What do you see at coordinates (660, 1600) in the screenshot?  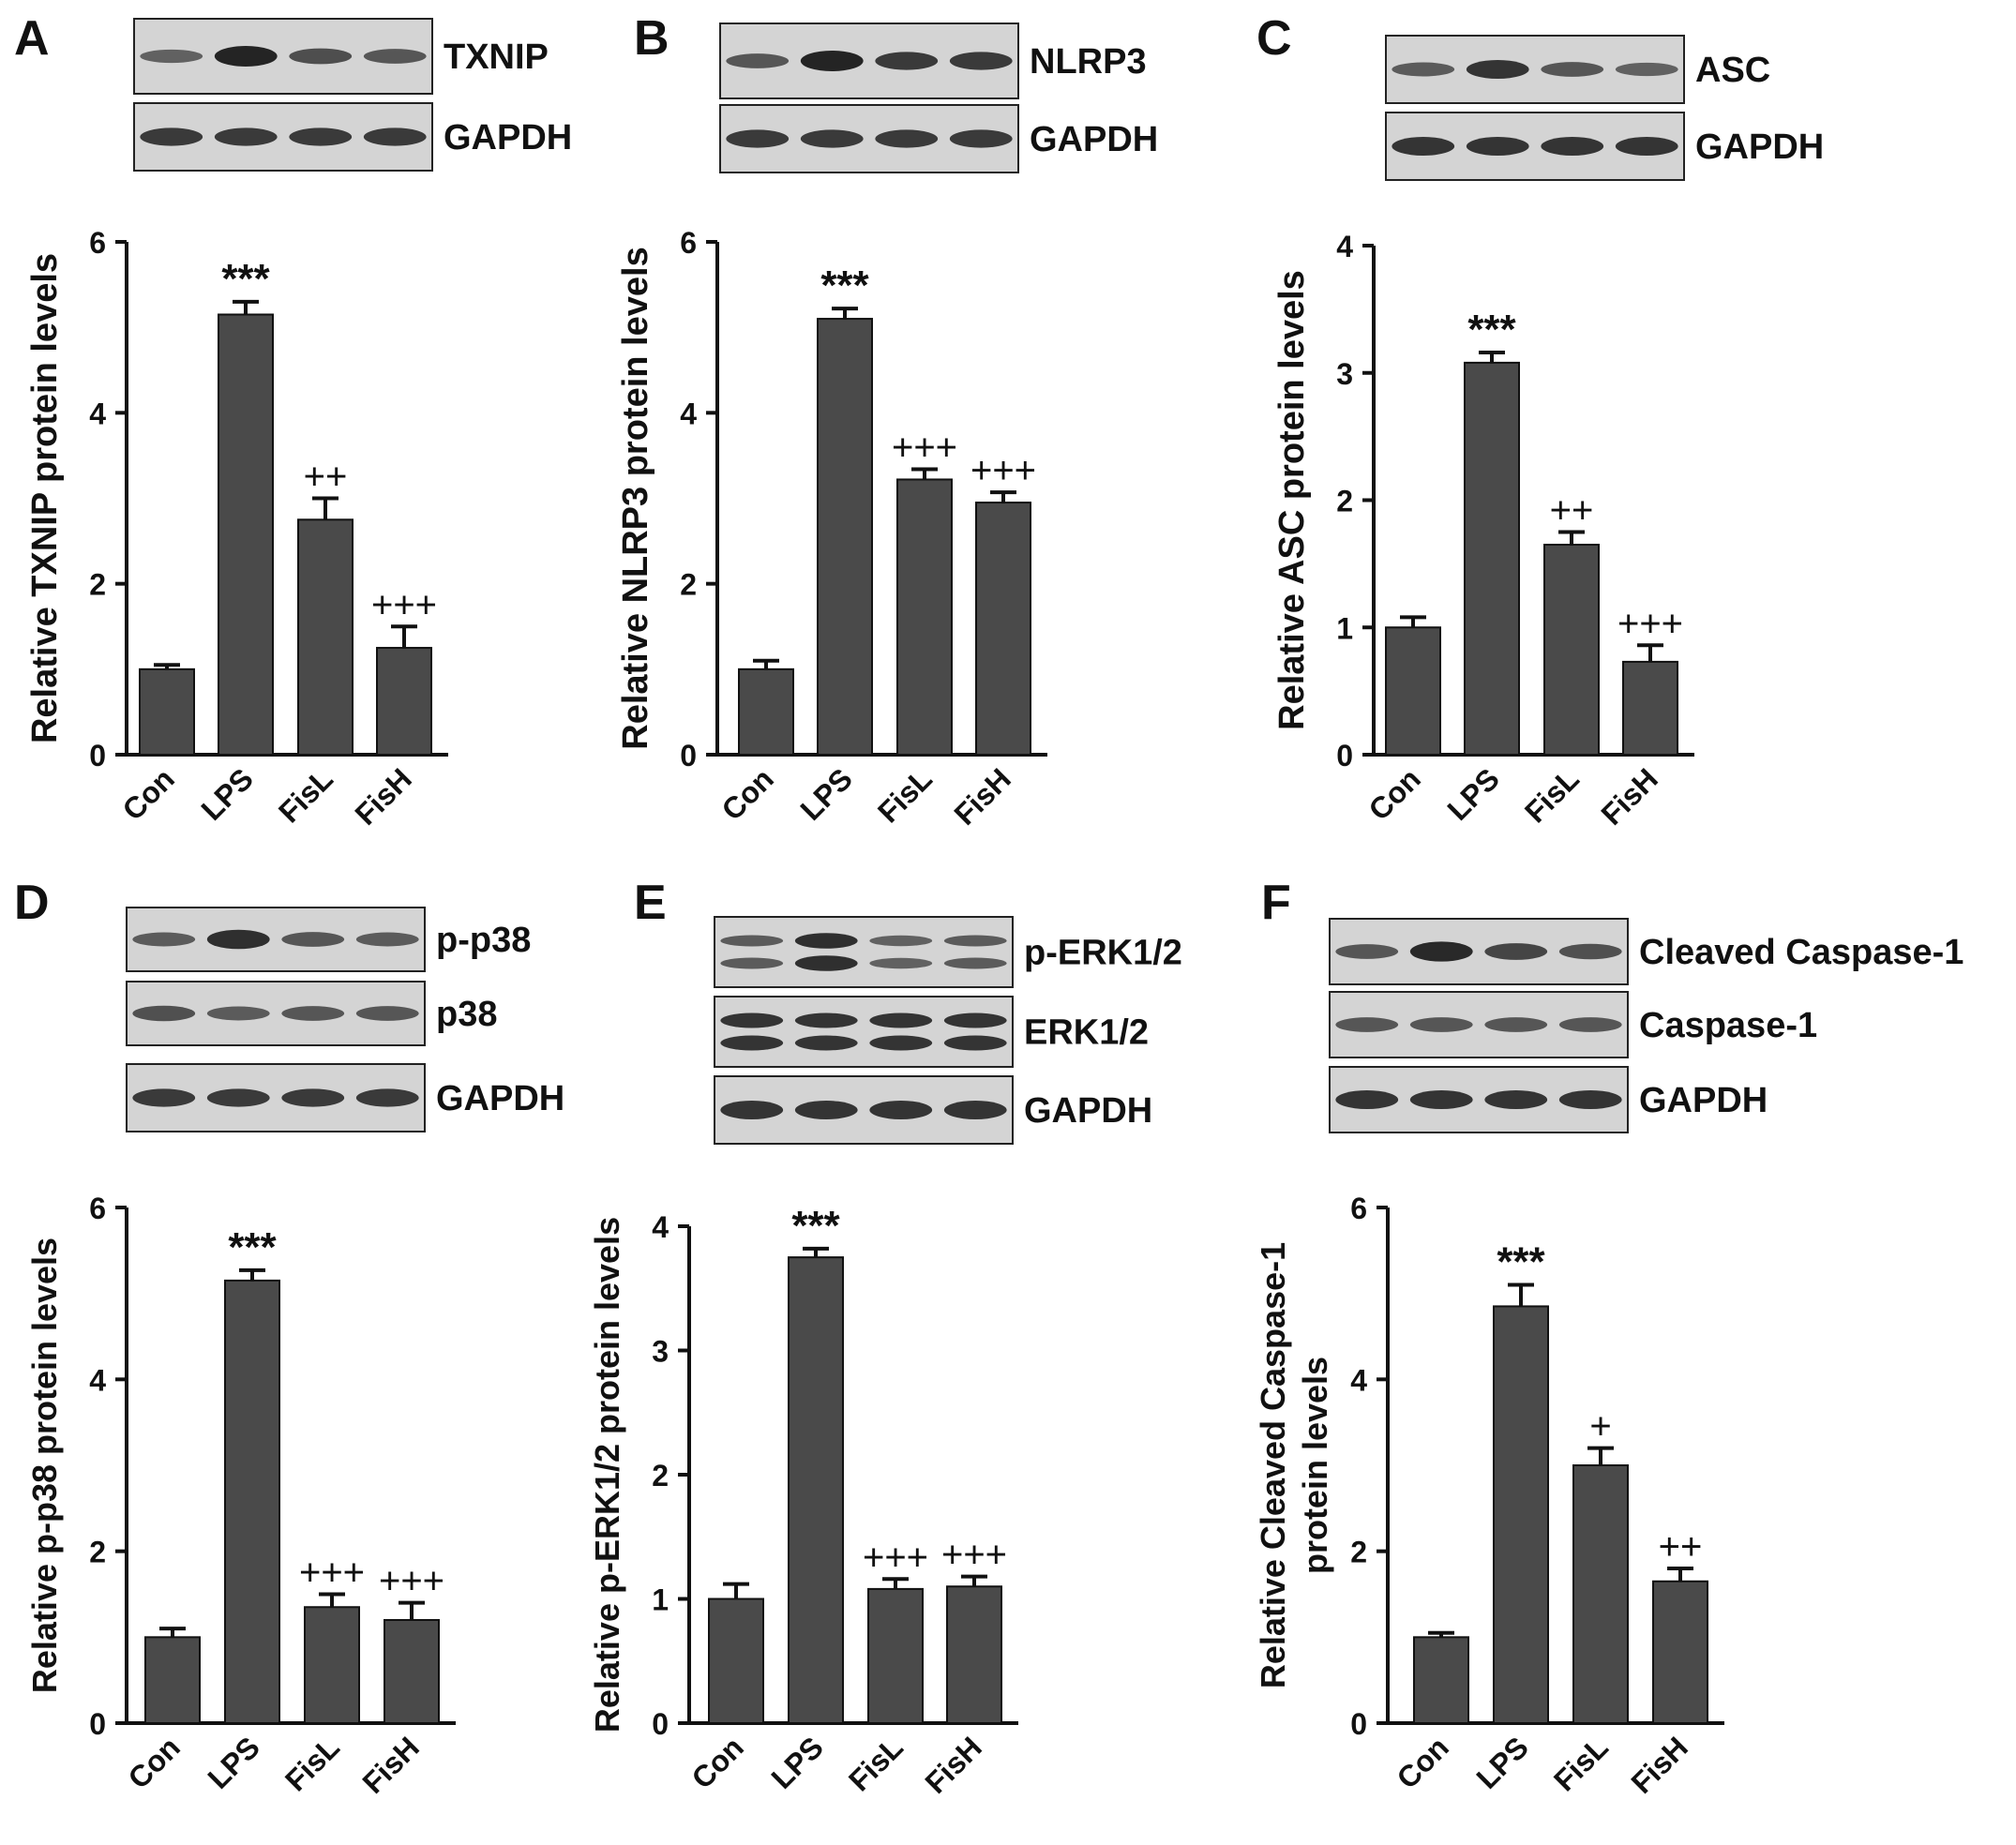 I see `y-tick-label: 1` at bounding box center [660, 1600].